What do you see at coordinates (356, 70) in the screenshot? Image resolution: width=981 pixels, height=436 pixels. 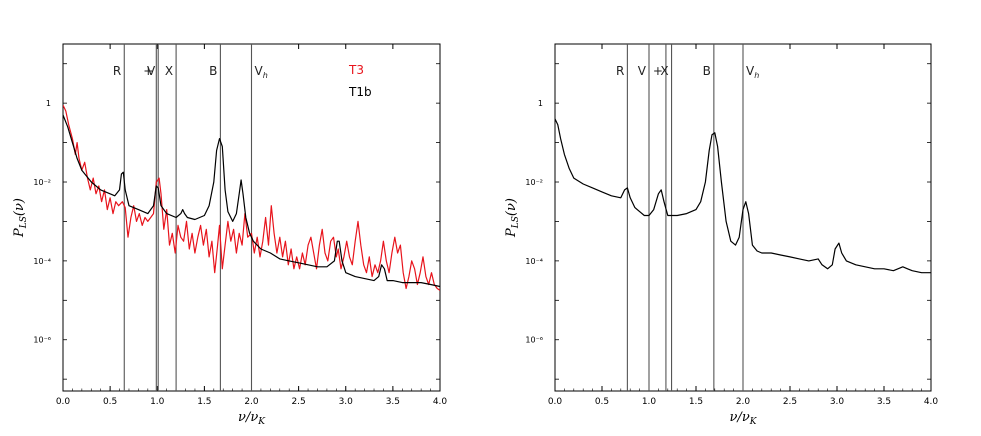 I see `legend-entry-t3: T3` at bounding box center [356, 70].